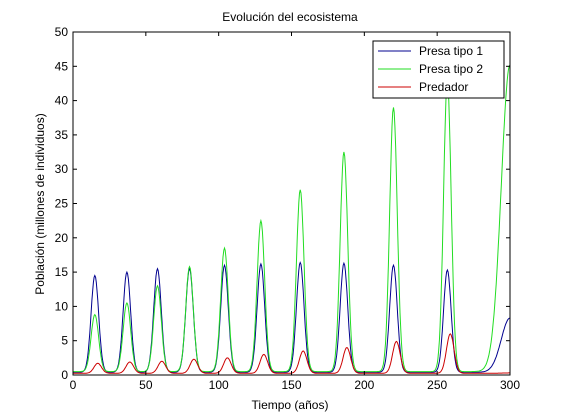  I want to click on y-tick-label: 10, so click(62, 306).